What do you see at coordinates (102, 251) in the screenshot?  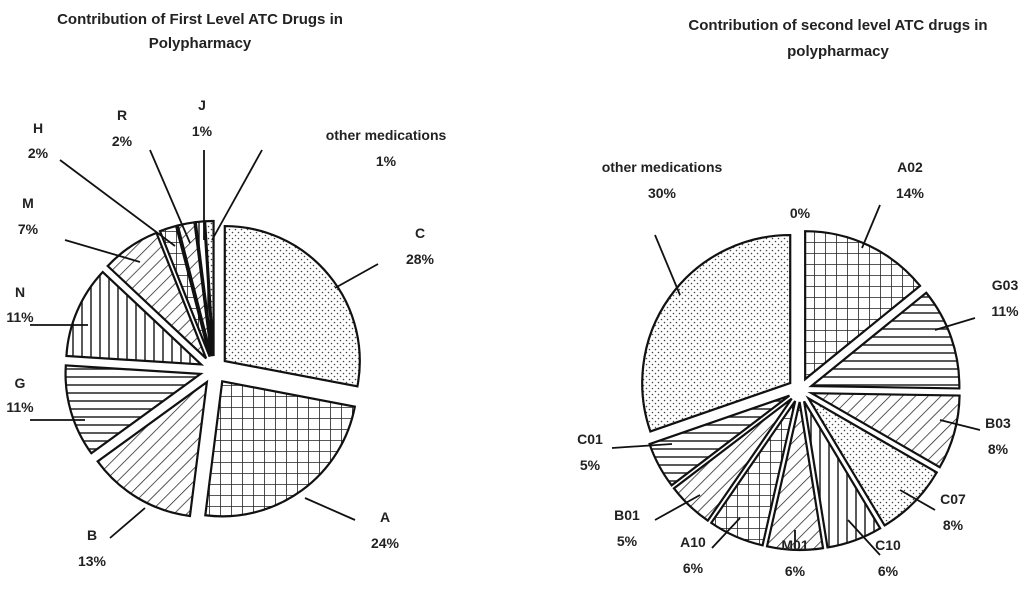 I see `chart1-leader-line-m` at bounding box center [102, 251].